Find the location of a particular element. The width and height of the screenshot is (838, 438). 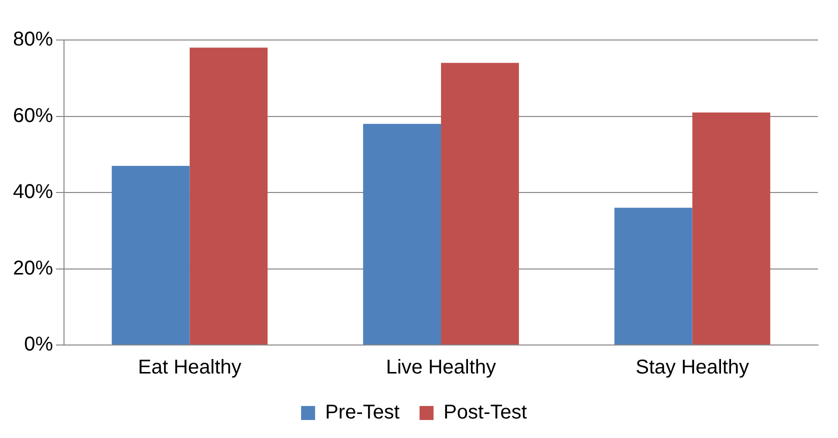

legend-label: Post-Test is located at coordinates (486, 413).